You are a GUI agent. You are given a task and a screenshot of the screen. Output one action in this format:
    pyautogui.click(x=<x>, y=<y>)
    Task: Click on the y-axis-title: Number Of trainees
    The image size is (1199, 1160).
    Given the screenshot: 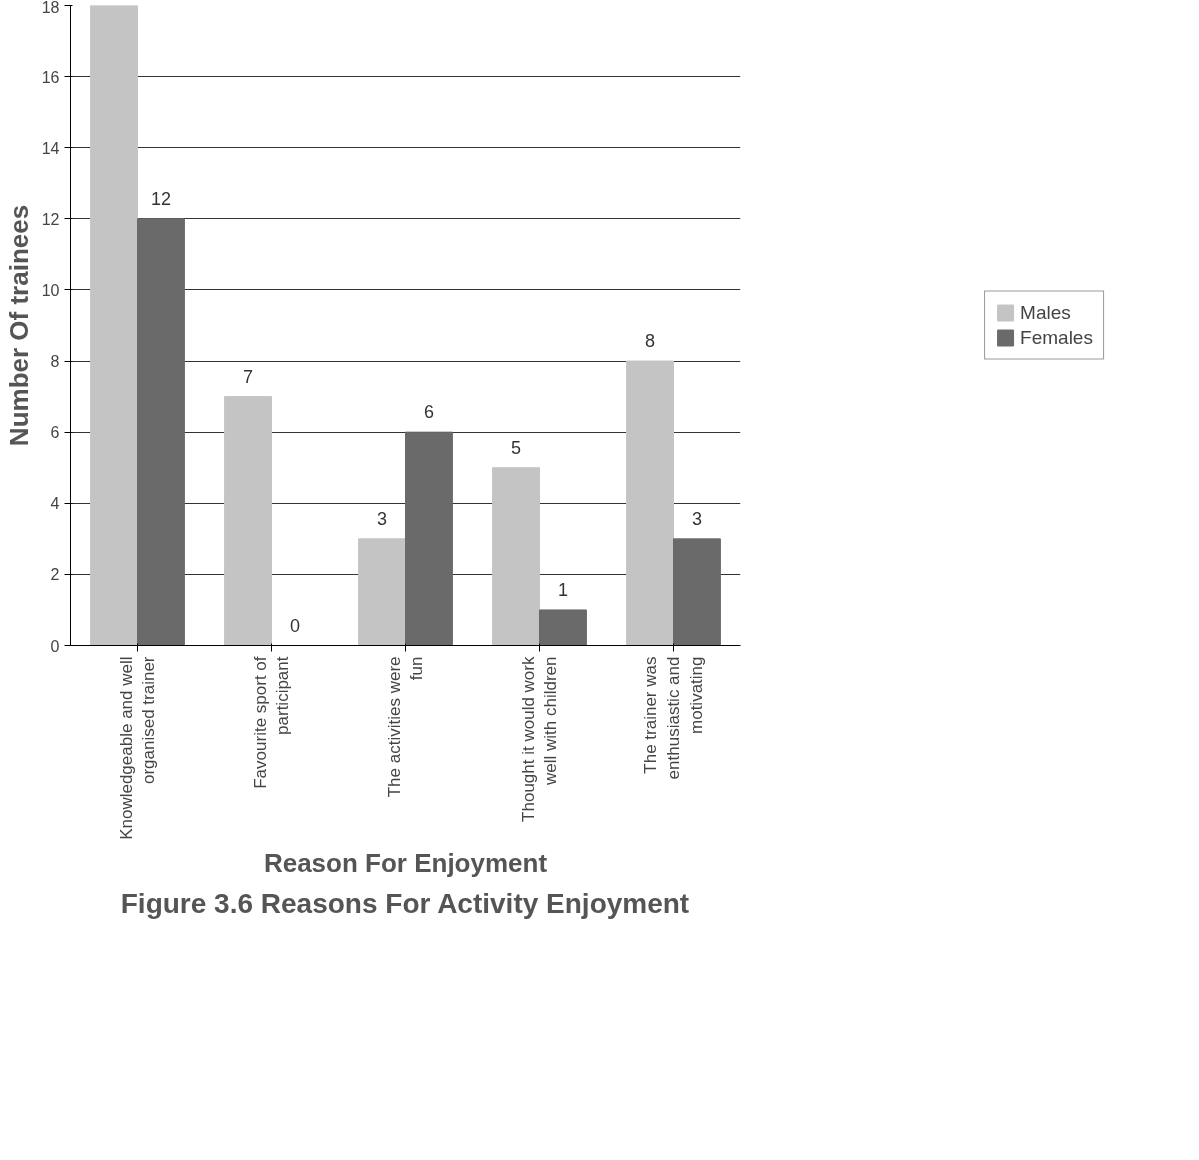 What is the action you would take?
    pyautogui.click(x=18, y=325)
    